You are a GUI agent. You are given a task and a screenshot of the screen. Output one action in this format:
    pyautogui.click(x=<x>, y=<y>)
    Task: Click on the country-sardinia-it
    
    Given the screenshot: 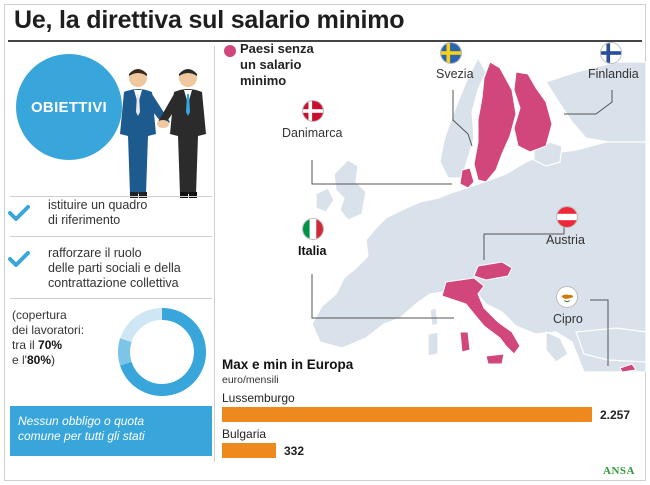 What is the action you would take?
    pyautogui.click(x=465, y=342)
    